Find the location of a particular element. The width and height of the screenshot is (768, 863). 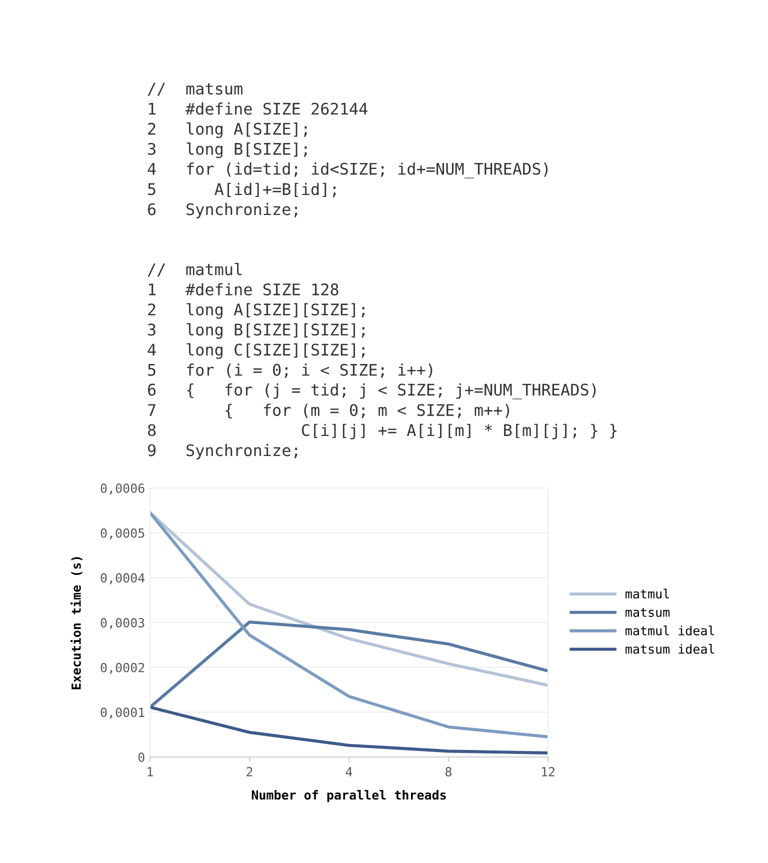

x-tick-label: 2 is located at coordinates (249, 771).